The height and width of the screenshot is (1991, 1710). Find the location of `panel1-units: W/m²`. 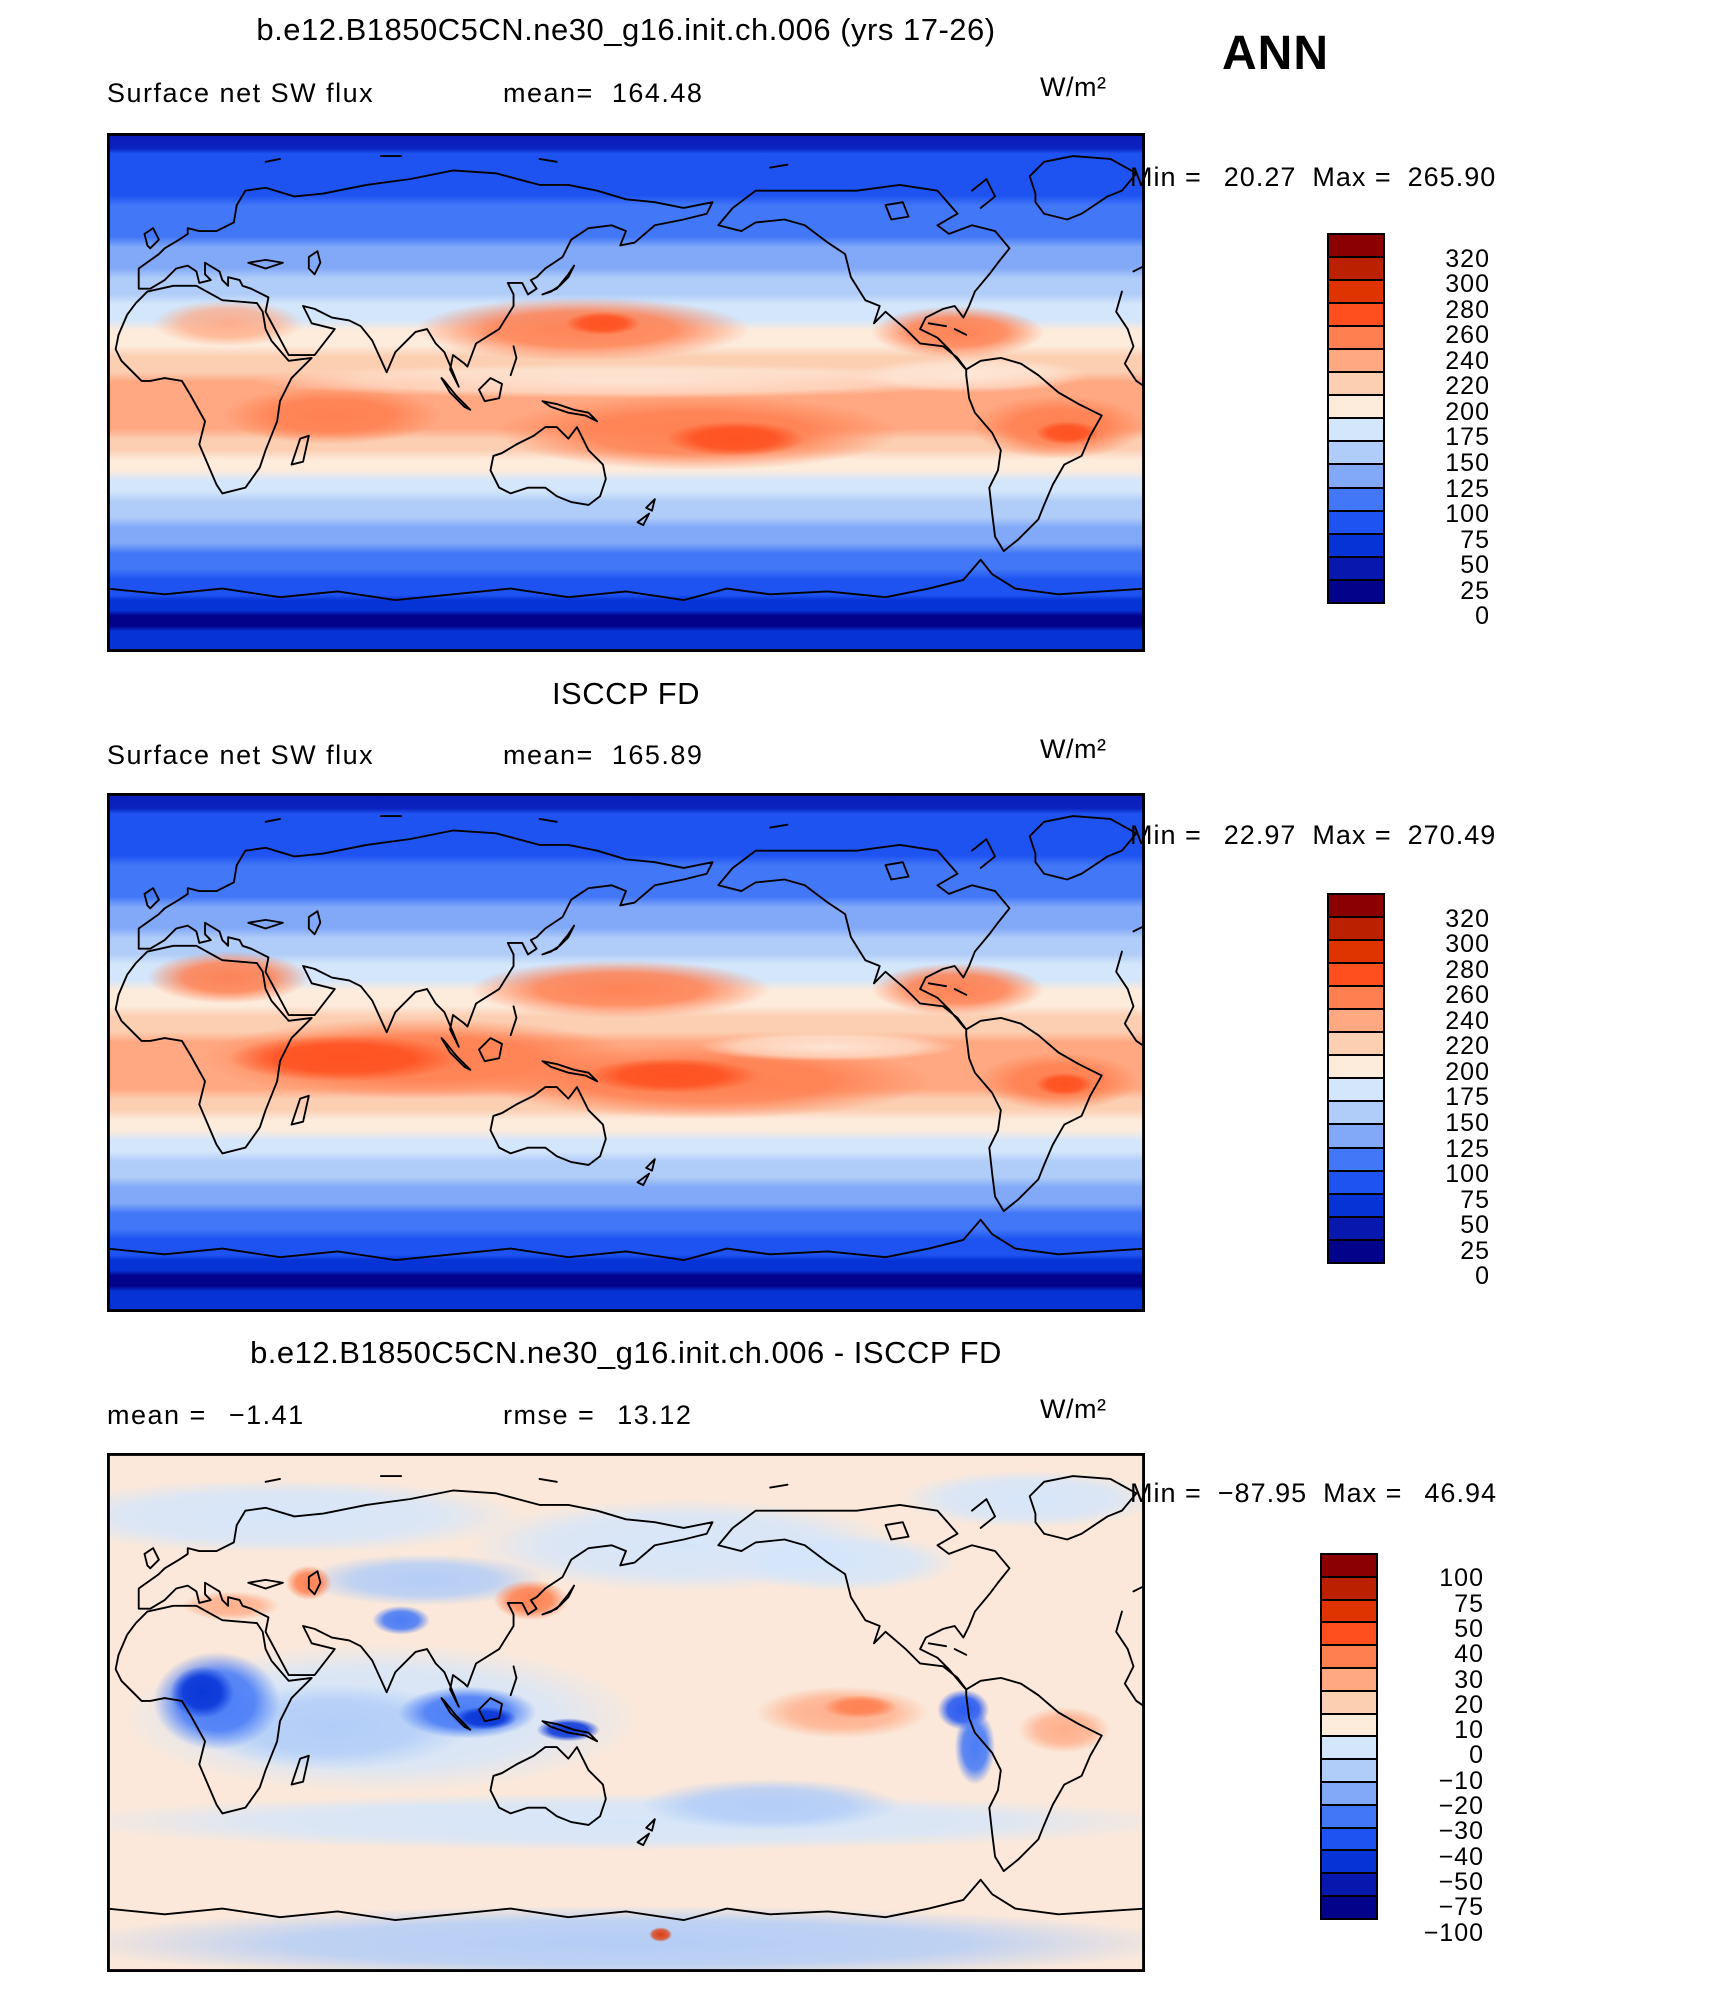

panel1-units: W/m² is located at coordinates (1073, 87).